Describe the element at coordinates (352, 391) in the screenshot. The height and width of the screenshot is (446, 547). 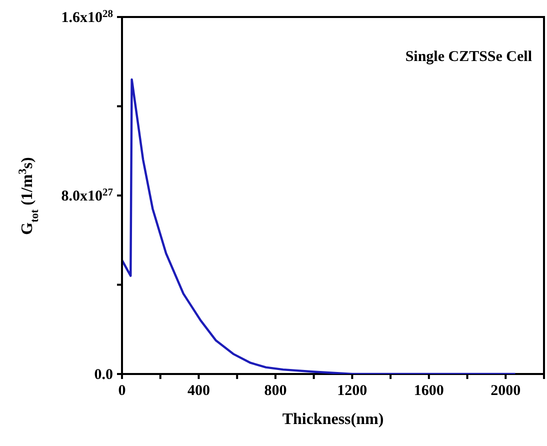
I see `x-tick-label: 1200` at that location.